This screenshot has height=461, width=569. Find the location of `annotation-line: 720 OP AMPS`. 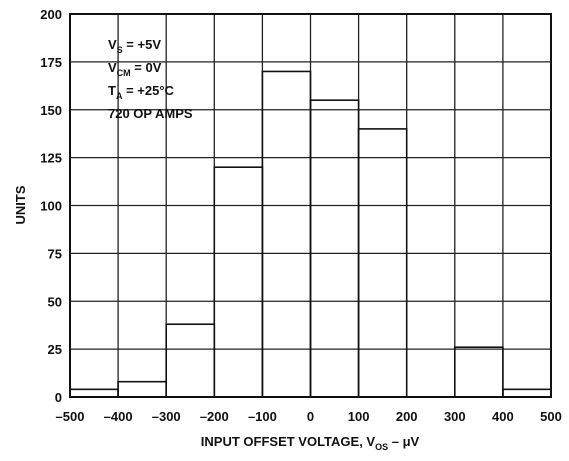

annotation-line: 720 OP AMPS is located at coordinates (150, 113).